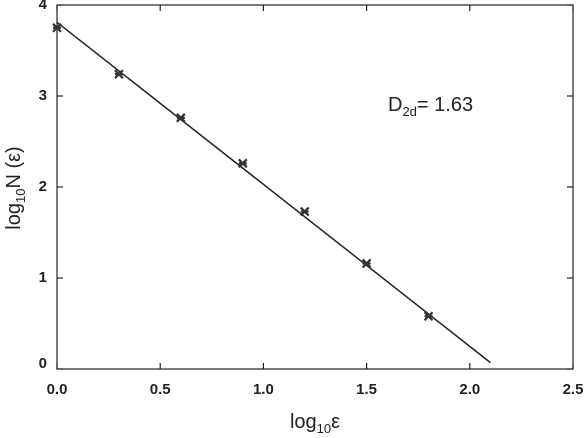 The width and height of the screenshot is (585, 438). Describe the element at coordinates (43, 277) in the screenshot. I see `y-tick-label: 1` at that location.